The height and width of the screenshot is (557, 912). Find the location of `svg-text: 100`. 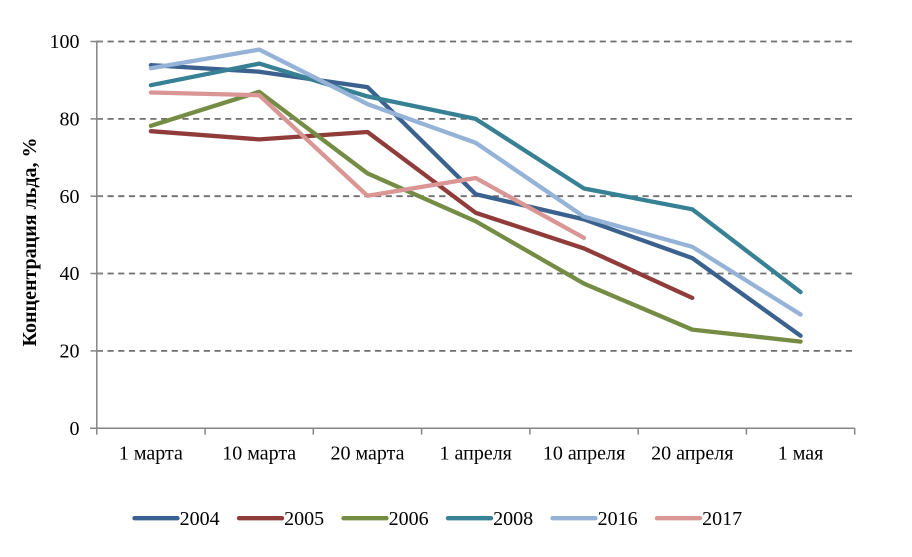

svg-text: 100 is located at coordinates (65, 42).